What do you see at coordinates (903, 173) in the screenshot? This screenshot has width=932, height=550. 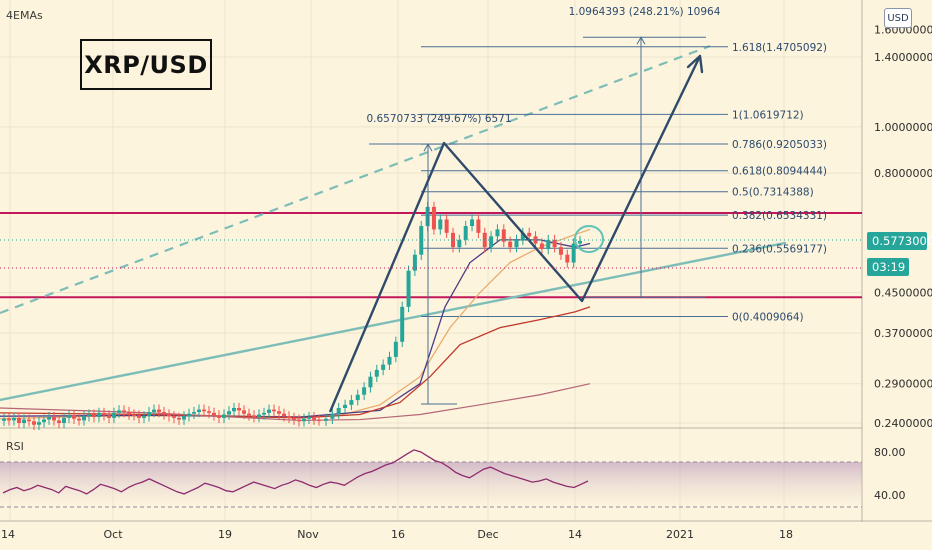 I see `price-tick-label: 0.8000000` at bounding box center [903, 173].